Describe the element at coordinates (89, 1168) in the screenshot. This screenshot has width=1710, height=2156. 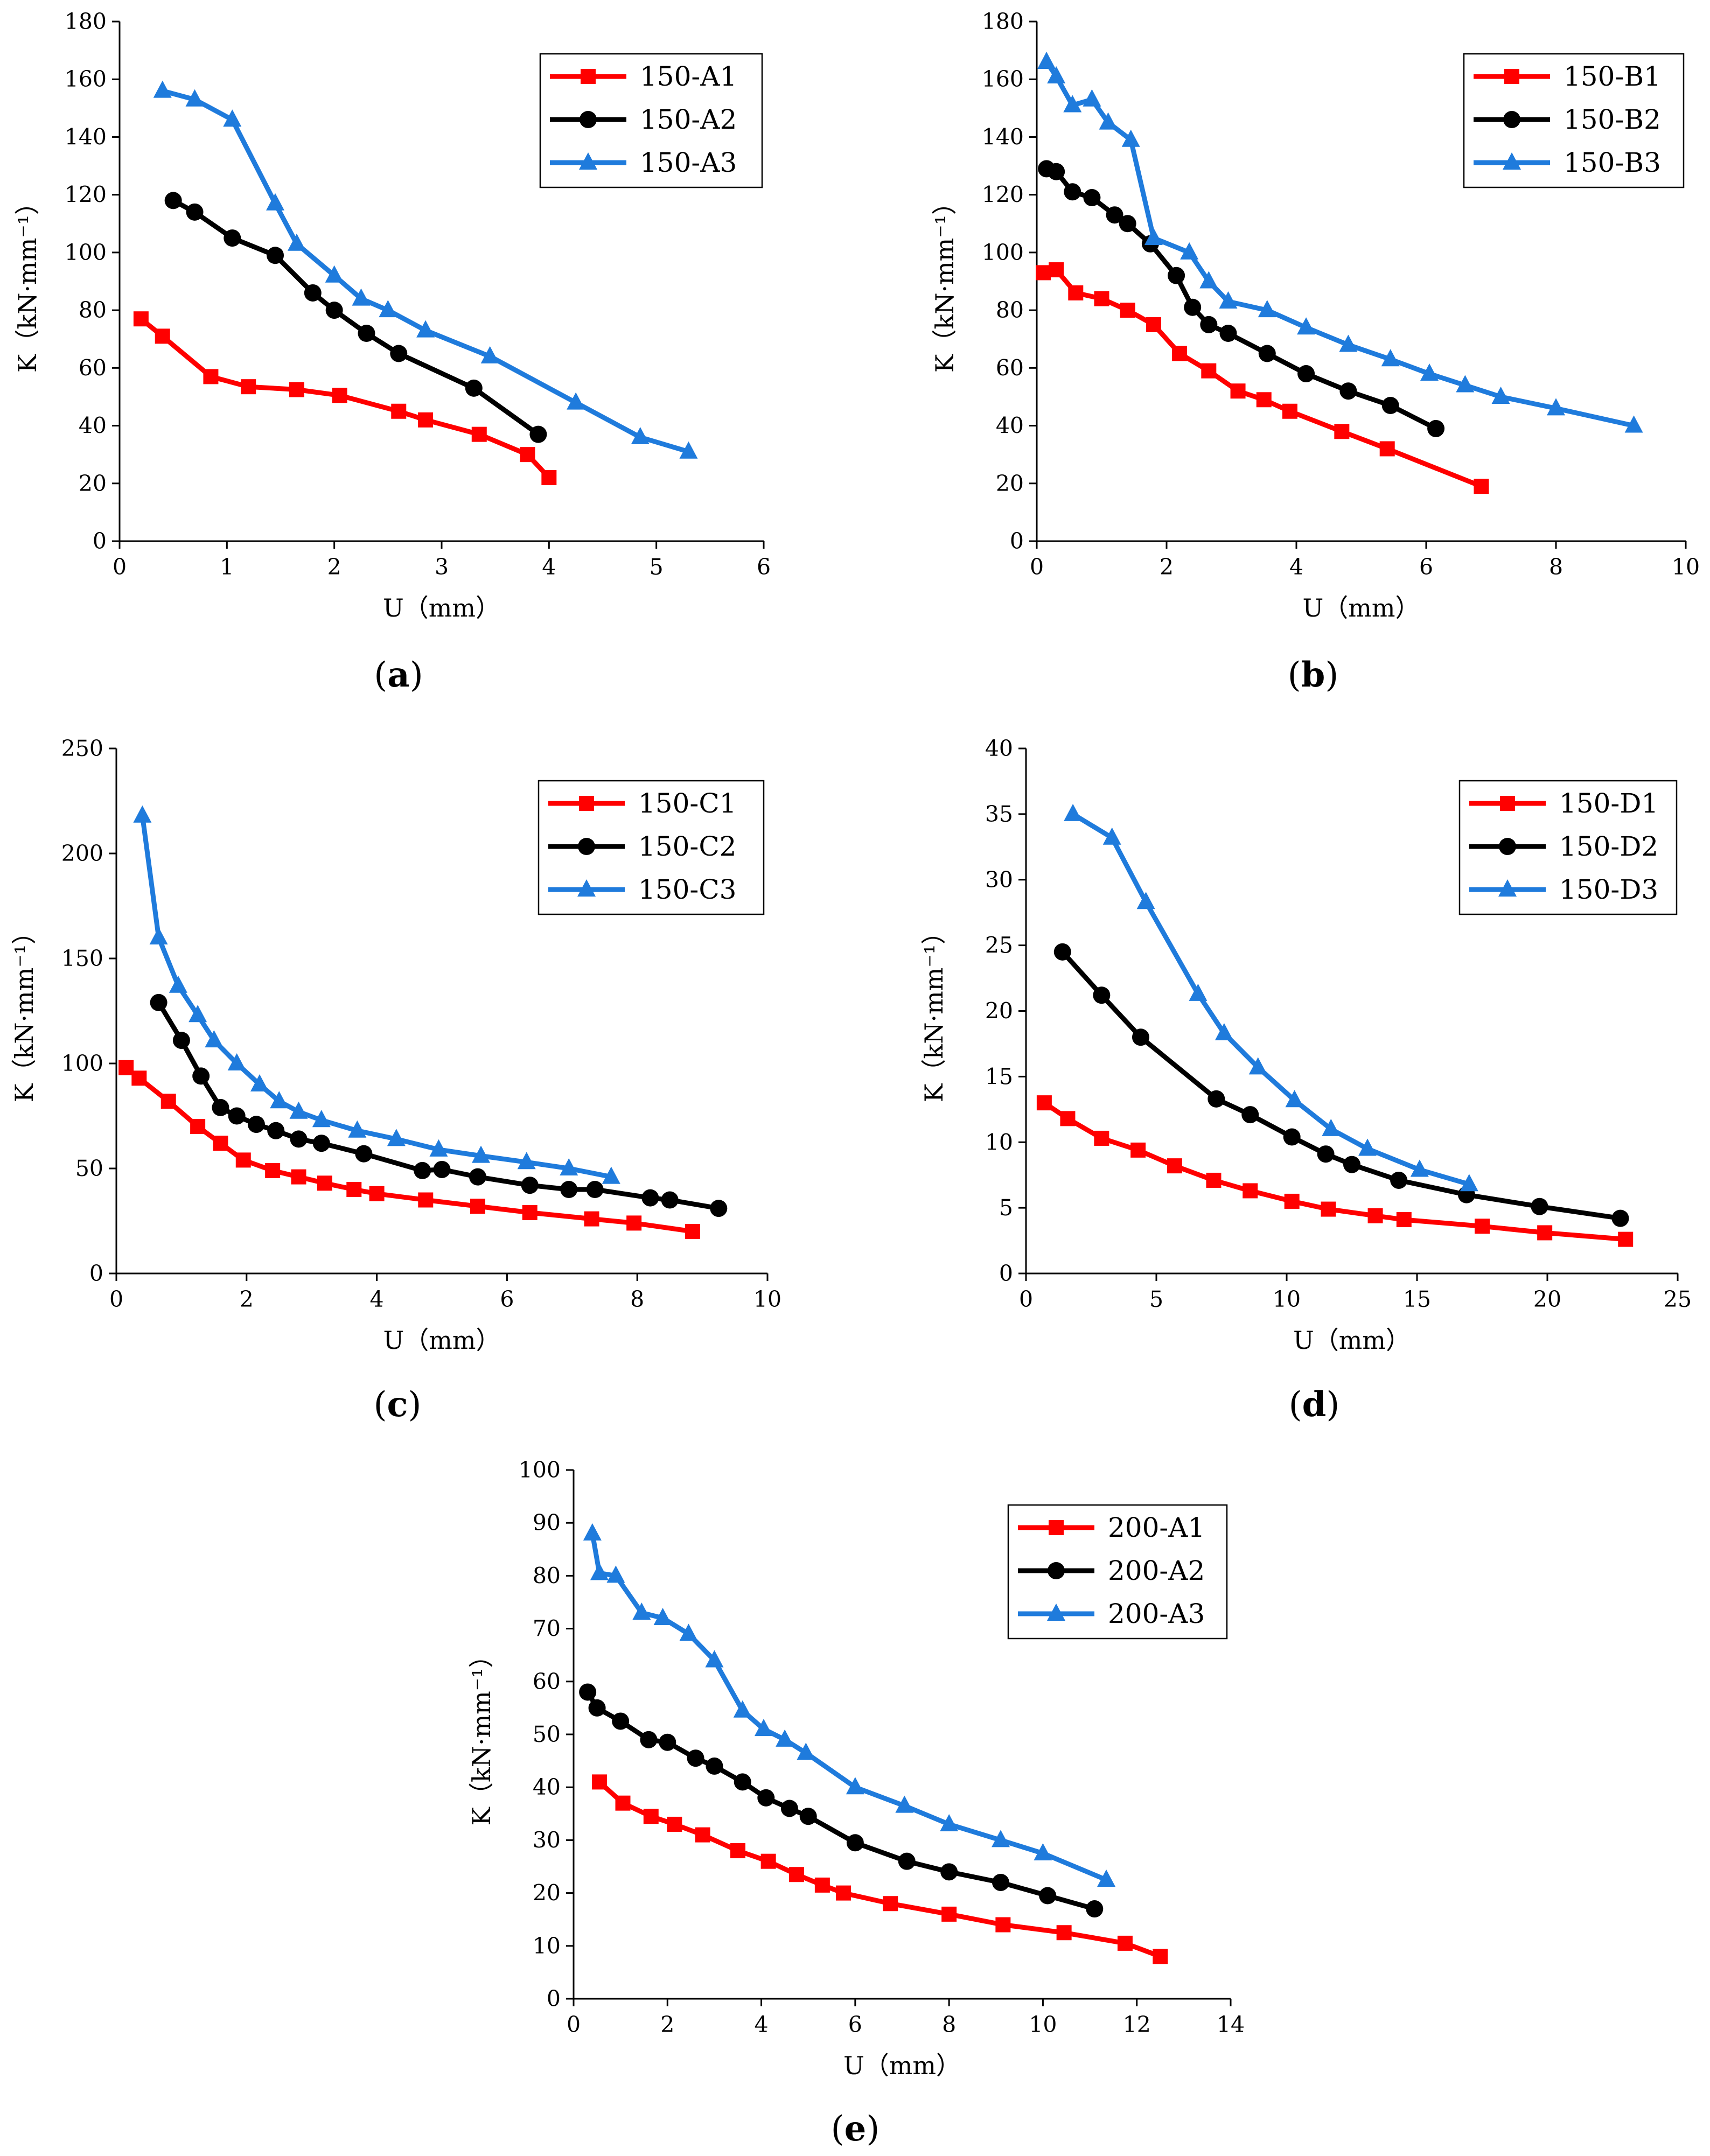
I see `y-tick-label: 50` at that location.